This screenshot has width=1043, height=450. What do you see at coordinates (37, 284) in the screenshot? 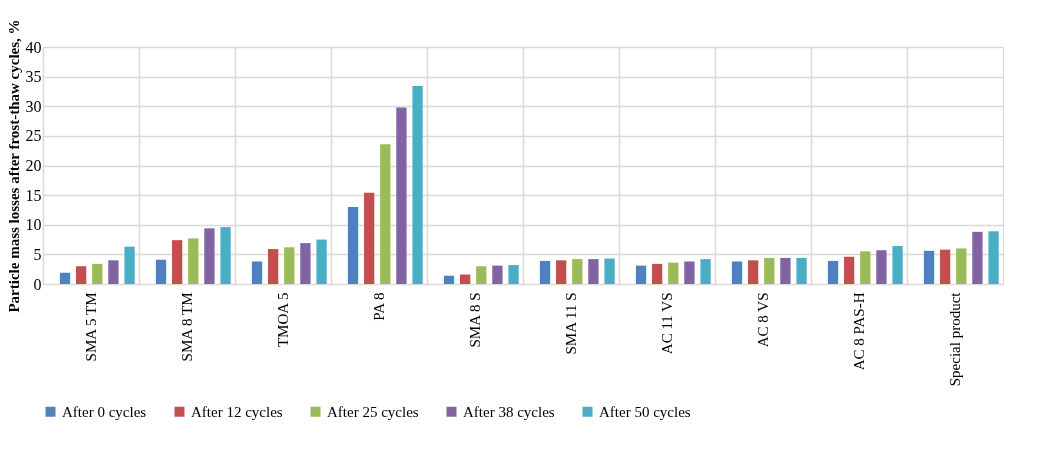
I see `y-tick-label: 0` at bounding box center [37, 284].